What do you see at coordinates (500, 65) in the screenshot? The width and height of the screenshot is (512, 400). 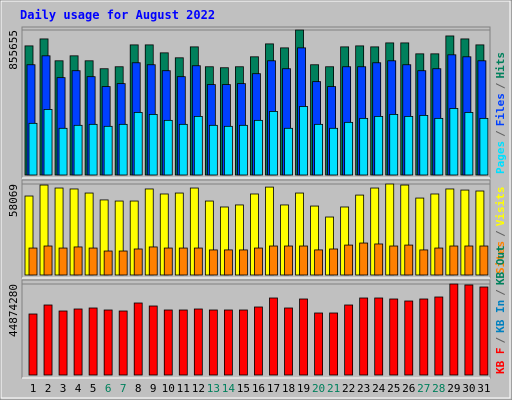 I see `legend-entry: Hits` at bounding box center [500, 65].